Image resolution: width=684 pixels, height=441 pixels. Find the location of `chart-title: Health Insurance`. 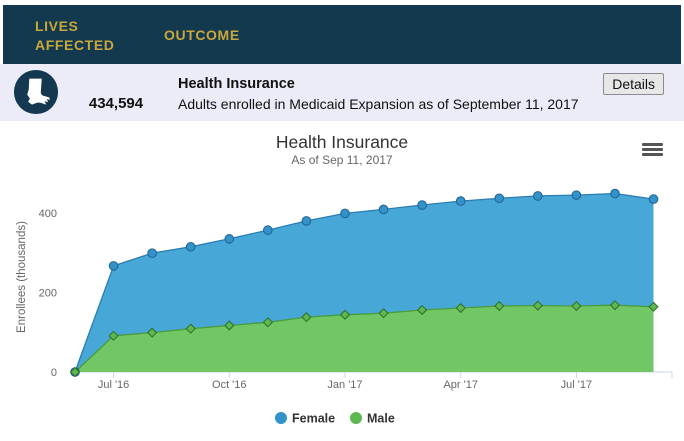

chart-title: Health Insurance is located at coordinates (342, 142).